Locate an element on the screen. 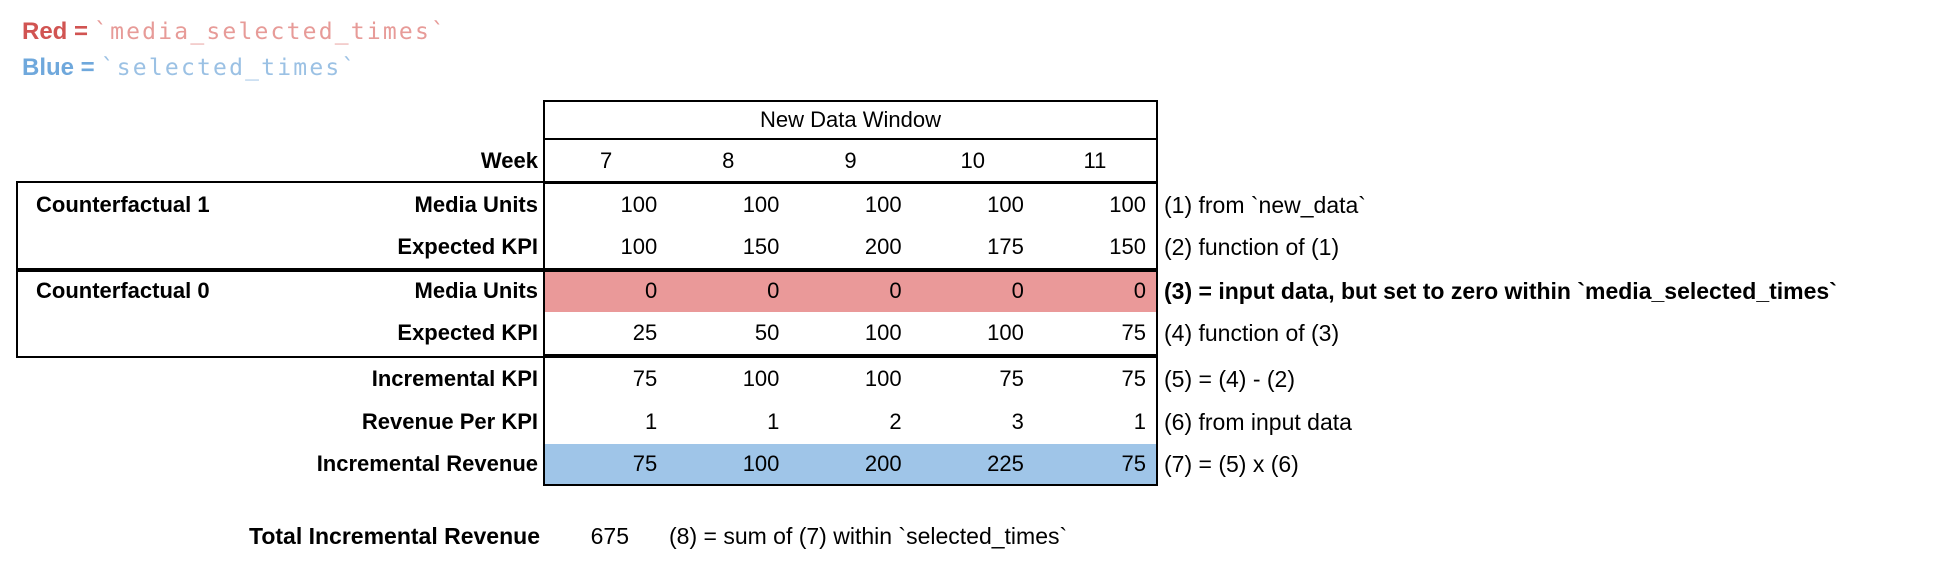 The image size is (1960, 574). counterfactual-0-box is located at coordinates (280, 314).